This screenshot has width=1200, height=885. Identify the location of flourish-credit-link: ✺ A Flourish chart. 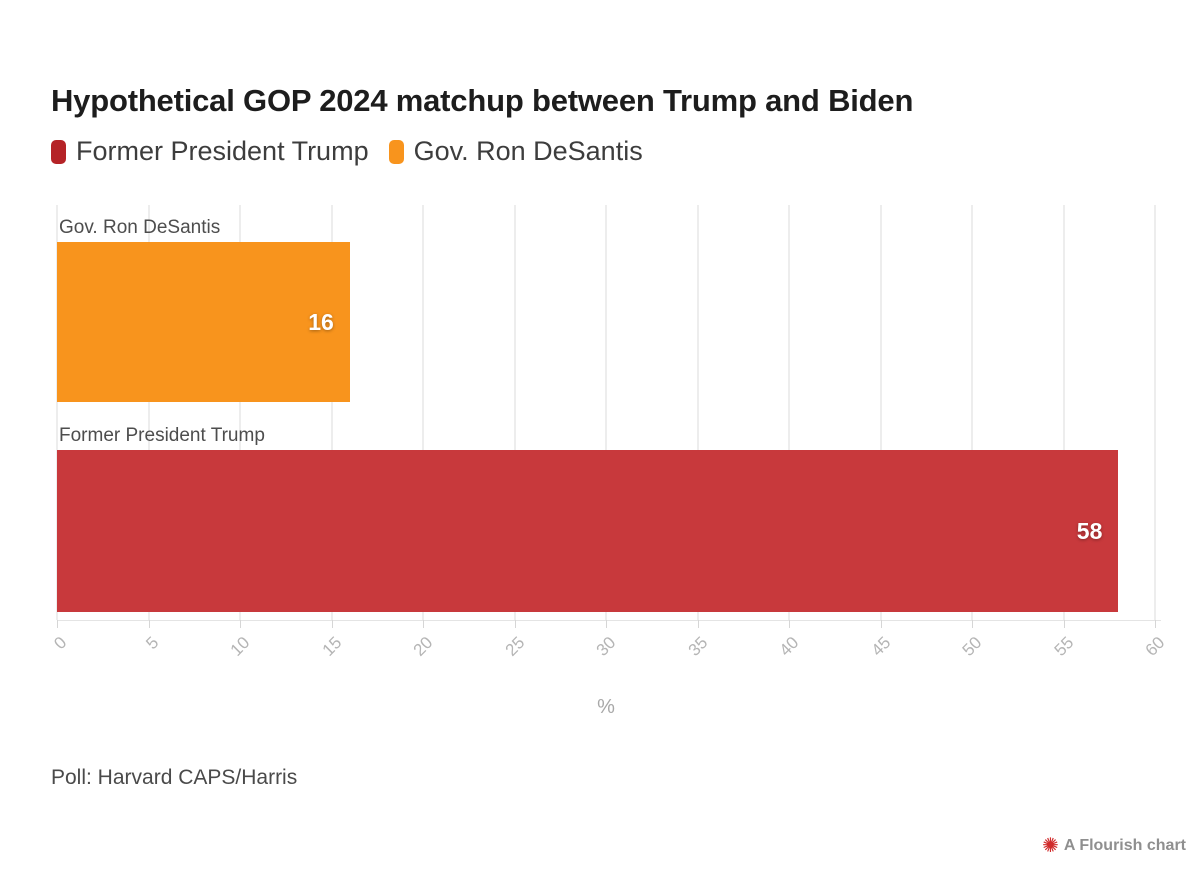
(1114, 846).